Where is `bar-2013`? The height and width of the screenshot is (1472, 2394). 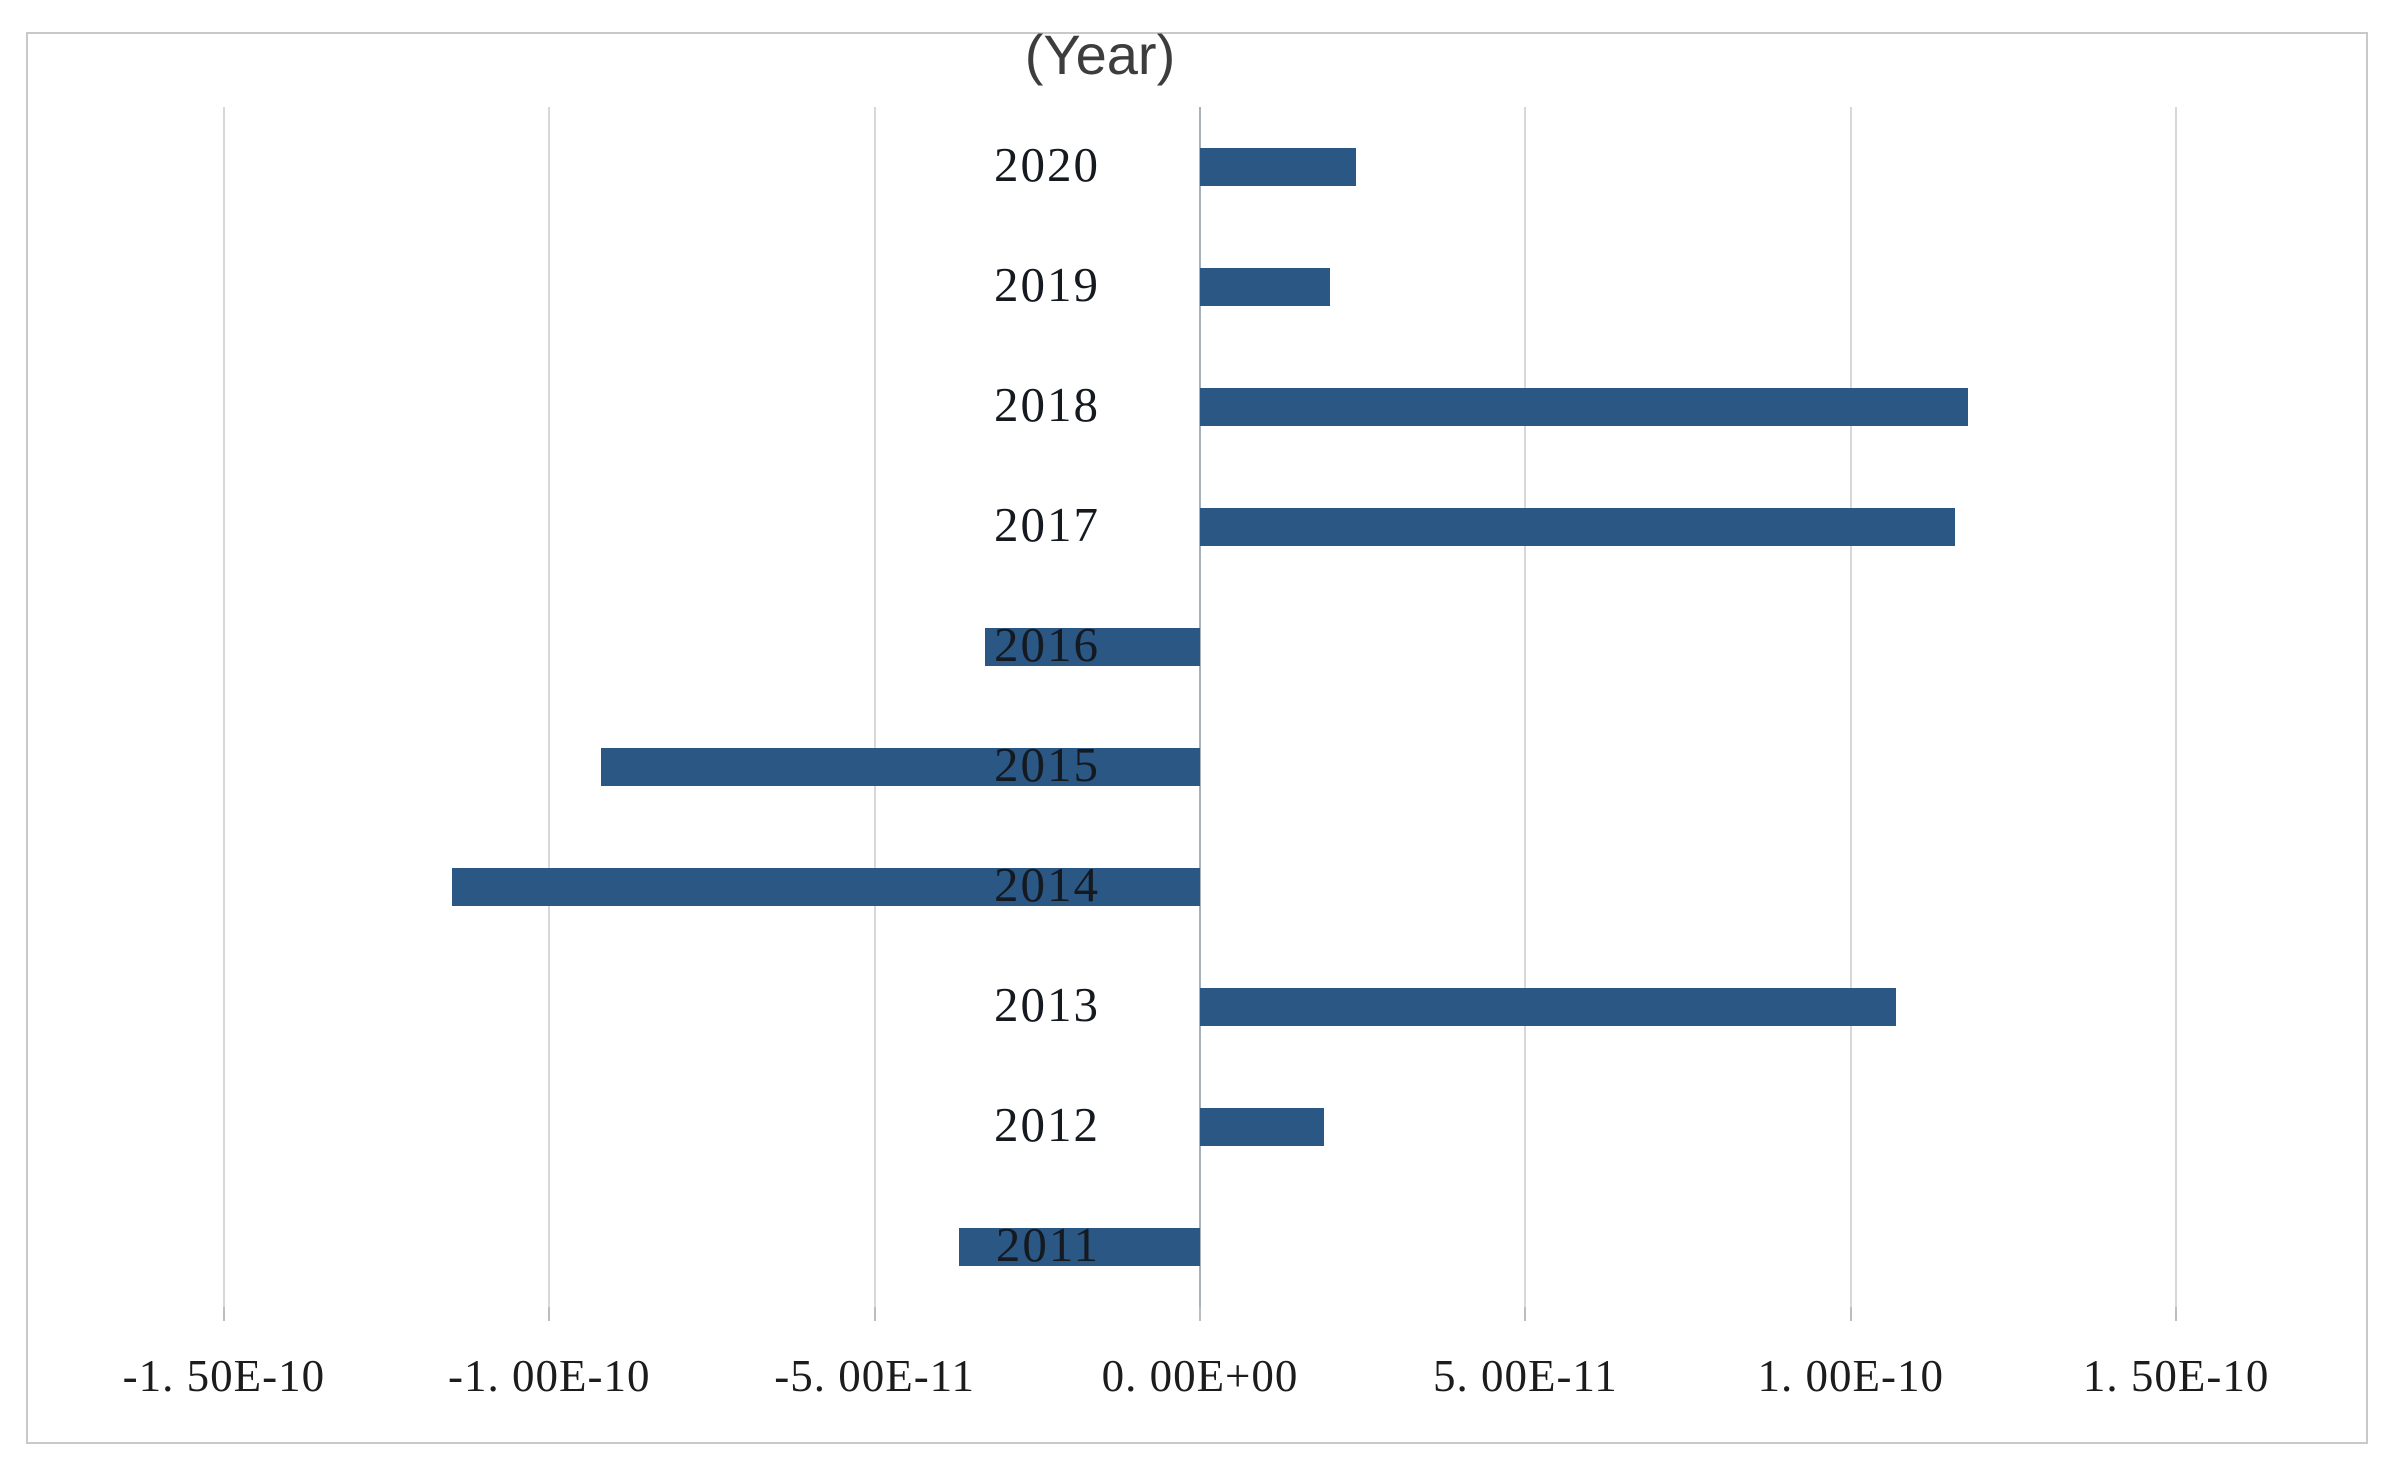
bar-2013 is located at coordinates (1548, 1007).